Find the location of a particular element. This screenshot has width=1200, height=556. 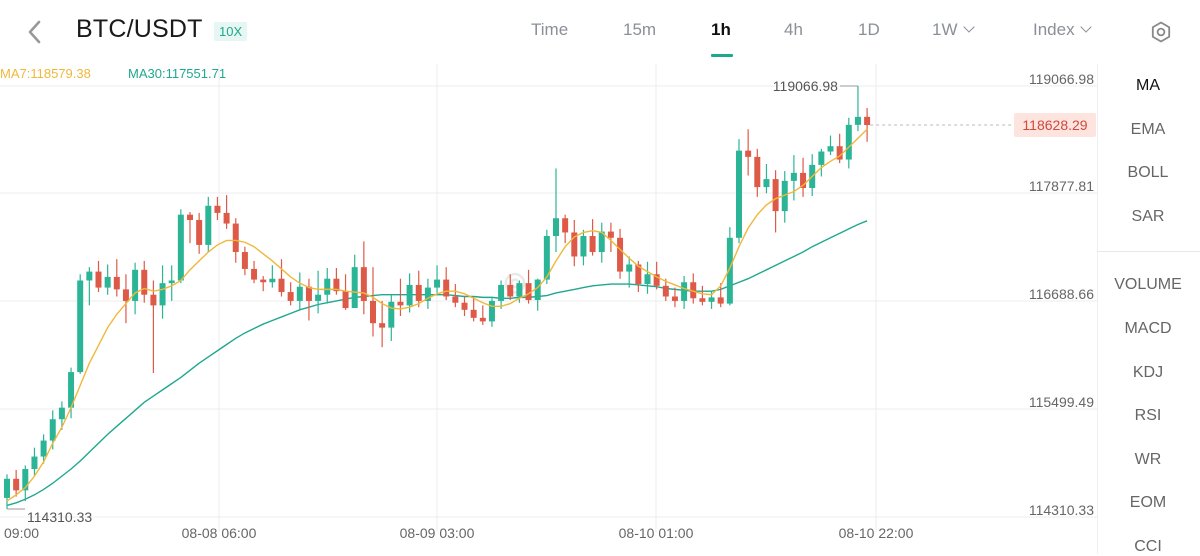

indicator-ma: MA is located at coordinates (1148, 85).